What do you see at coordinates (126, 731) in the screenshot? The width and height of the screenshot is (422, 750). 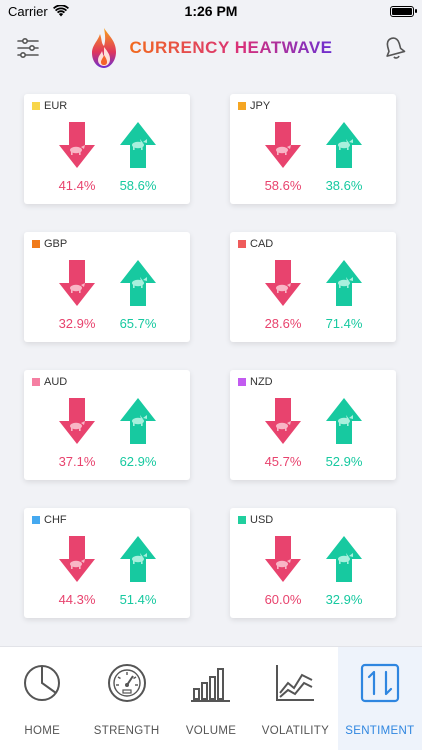 I see `tab-label: STRENGTH` at bounding box center [126, 731].